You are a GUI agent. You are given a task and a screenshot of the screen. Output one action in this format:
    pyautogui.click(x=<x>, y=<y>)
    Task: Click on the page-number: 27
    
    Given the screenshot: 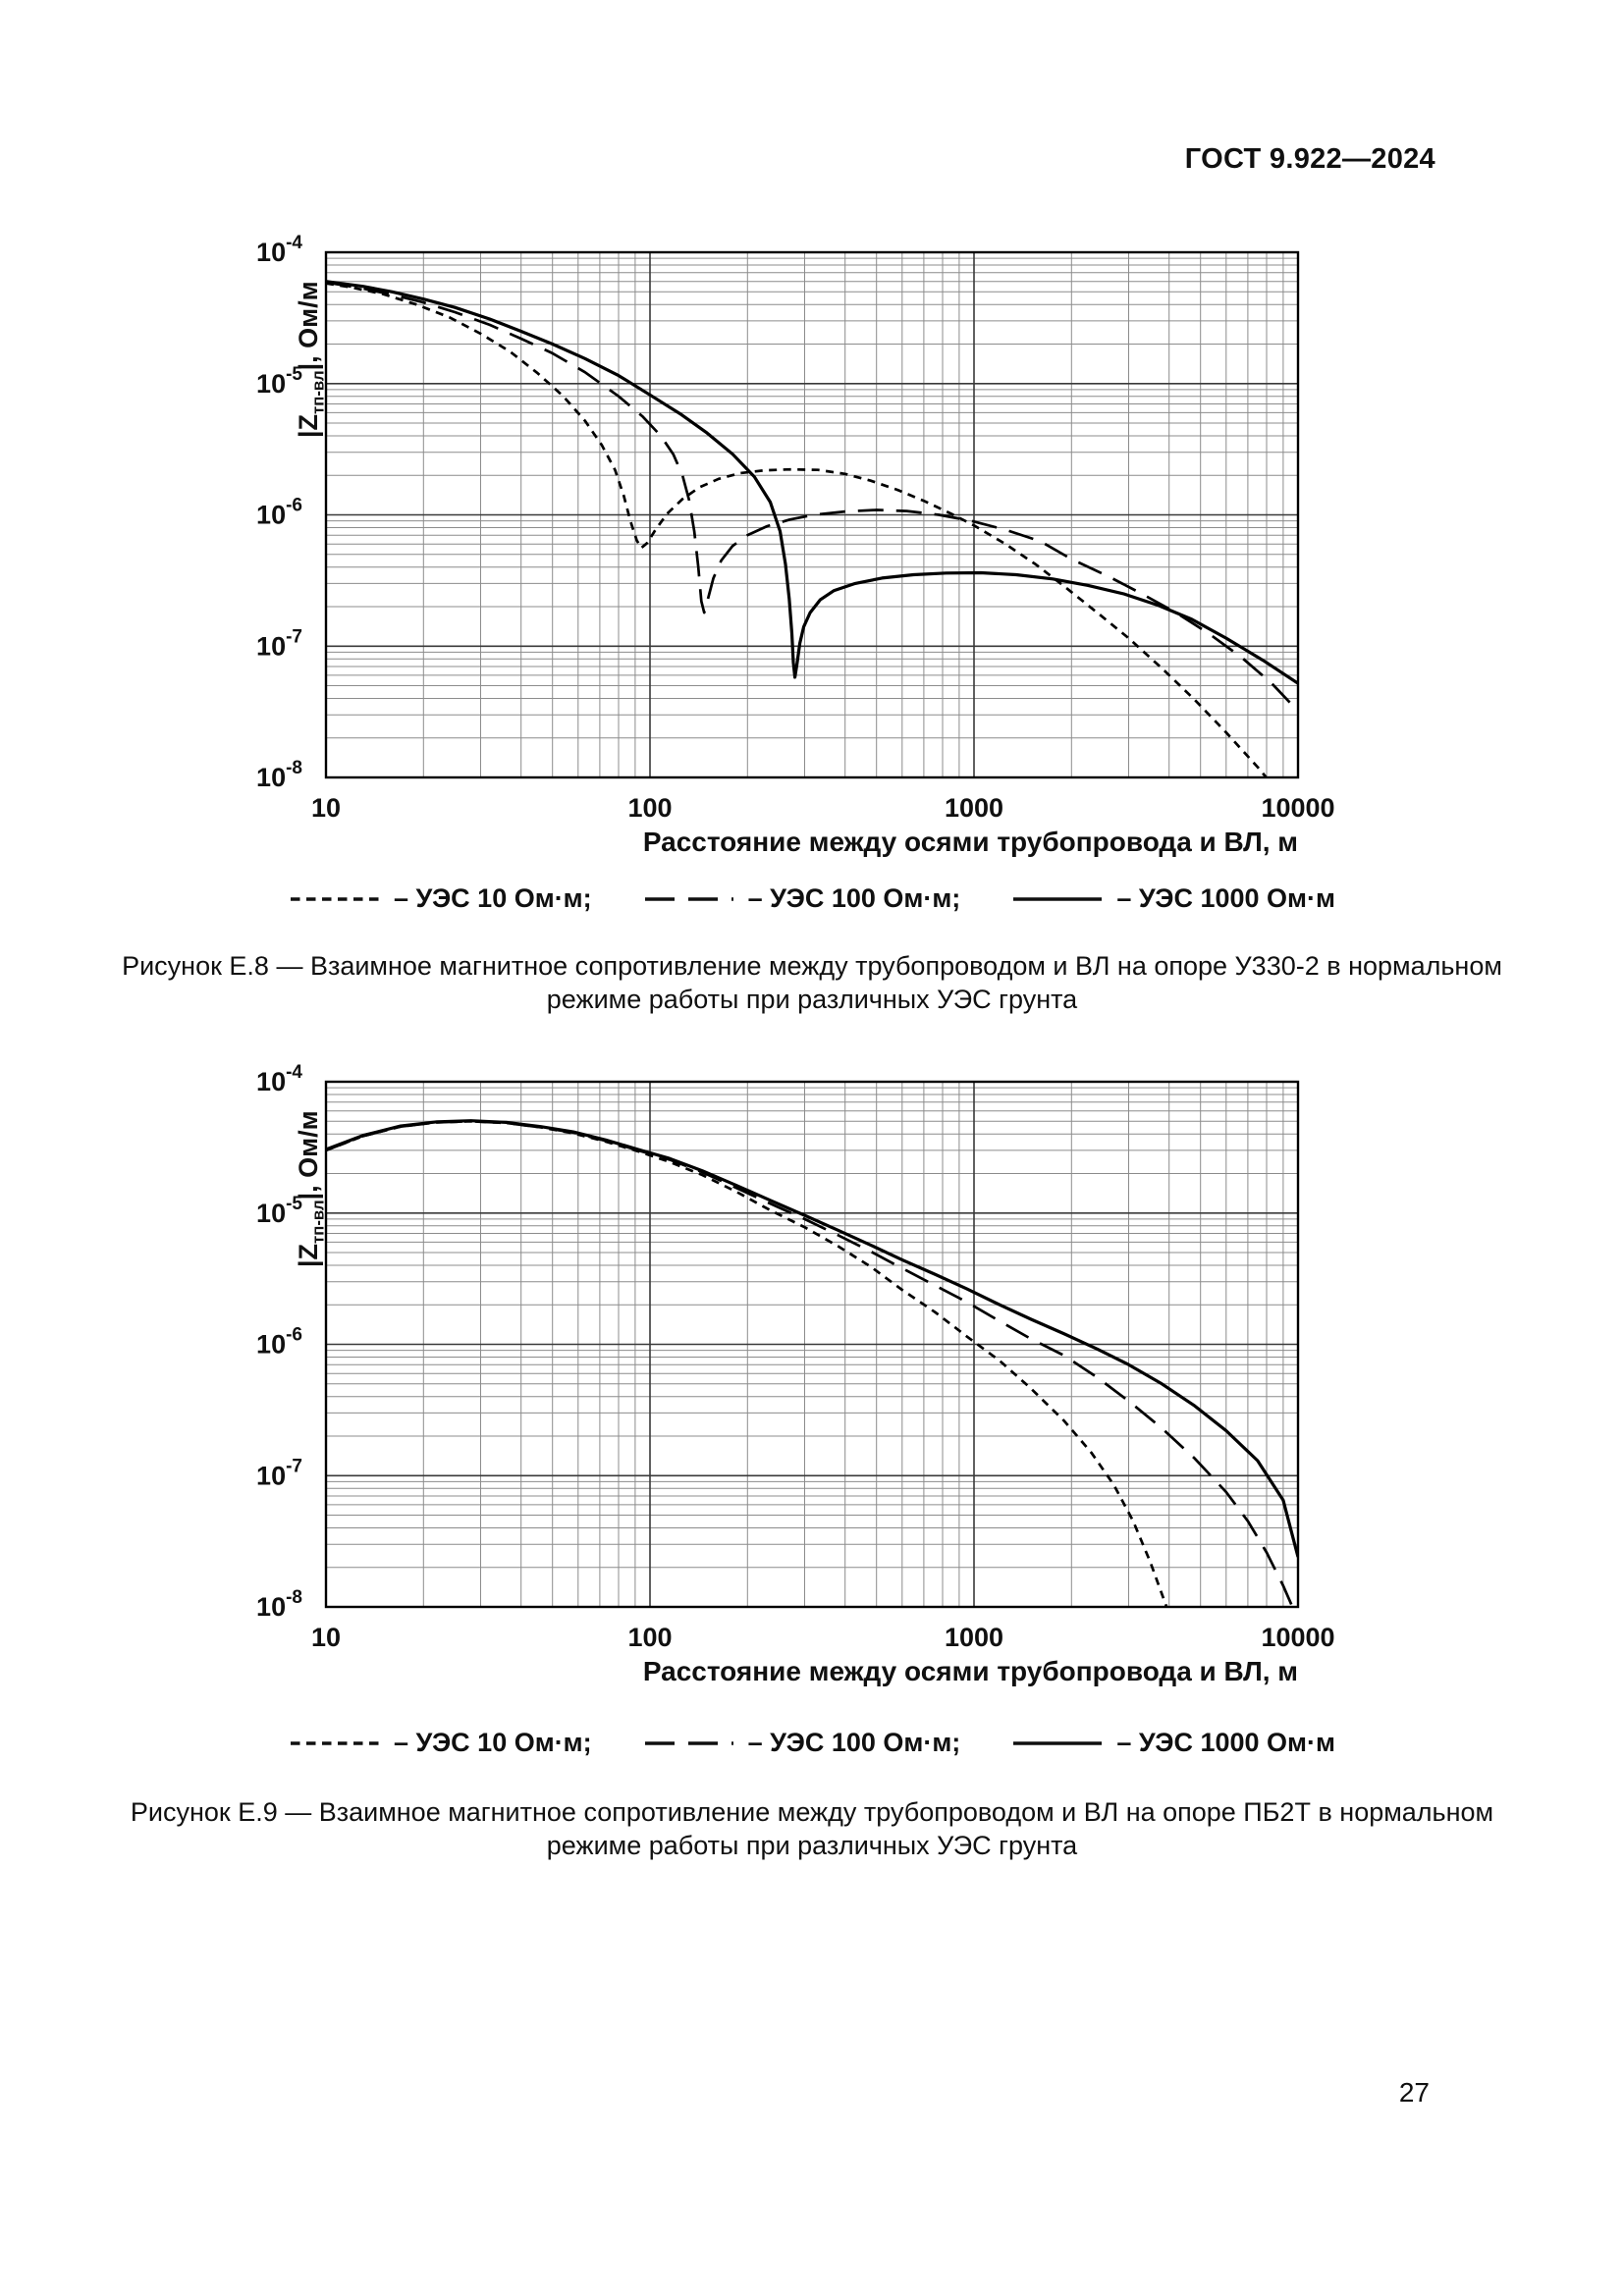 What is the action you would take?
    pyautogui.click(x=1414, y=2092)
    